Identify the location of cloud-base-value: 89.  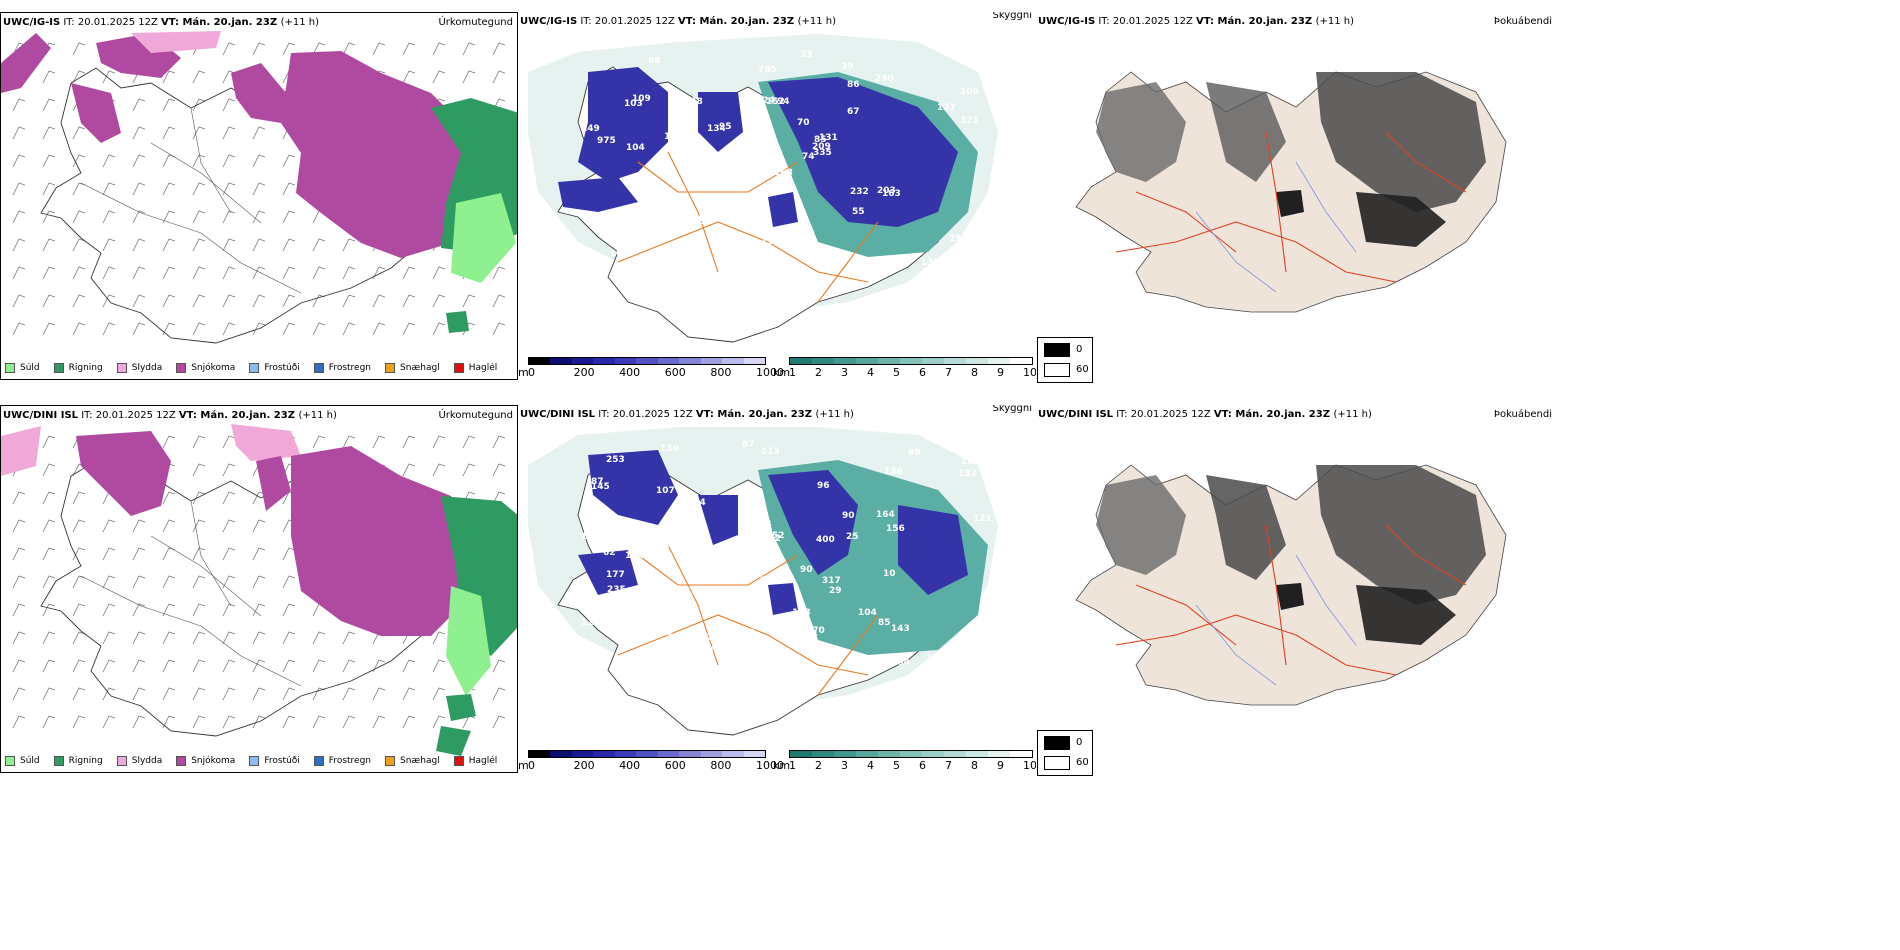
(914, 453).